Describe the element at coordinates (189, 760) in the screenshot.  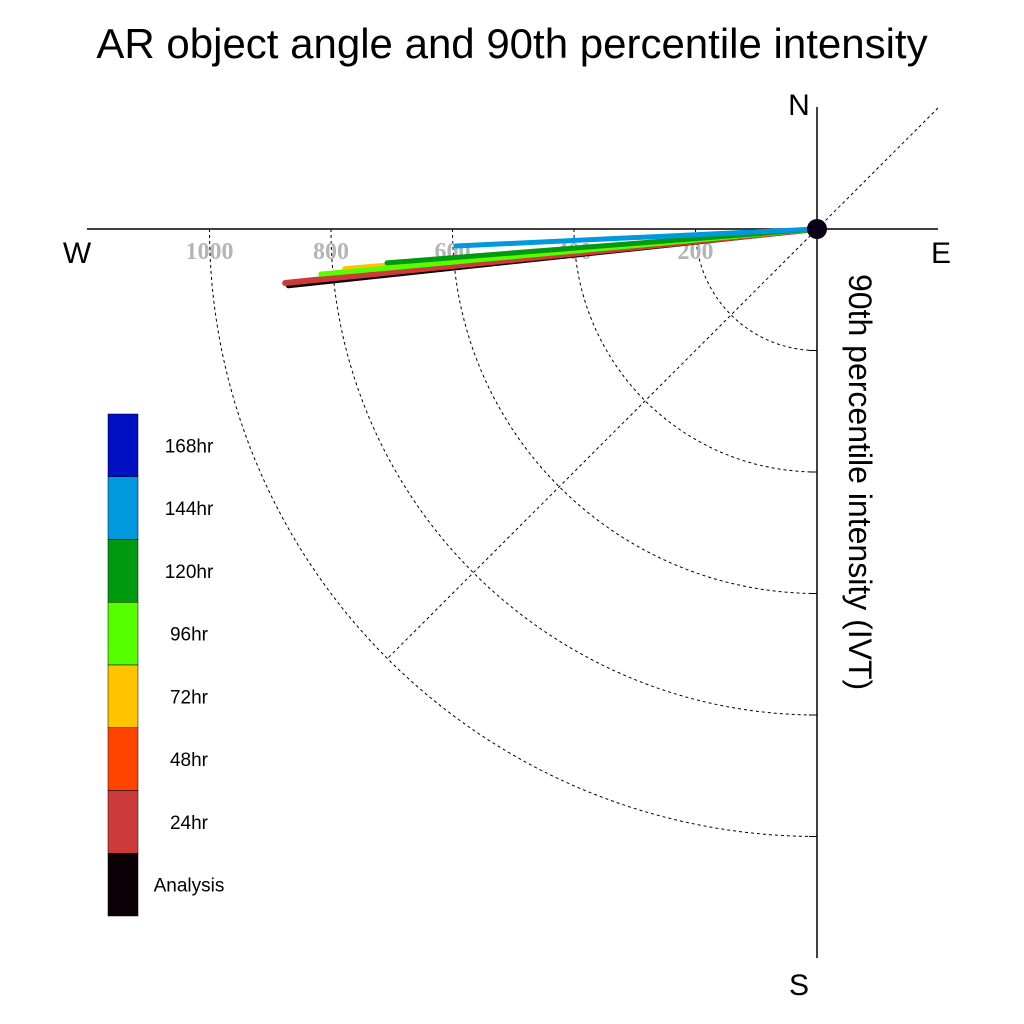
I see `legend-label: 48hr` at that location.